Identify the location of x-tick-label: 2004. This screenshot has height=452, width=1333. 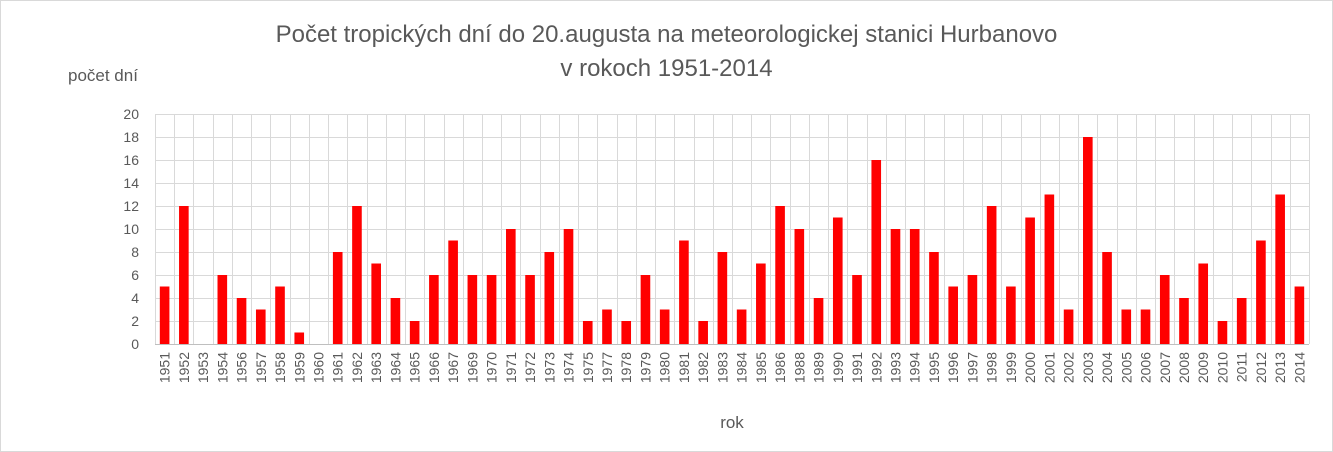
(1107, 367).